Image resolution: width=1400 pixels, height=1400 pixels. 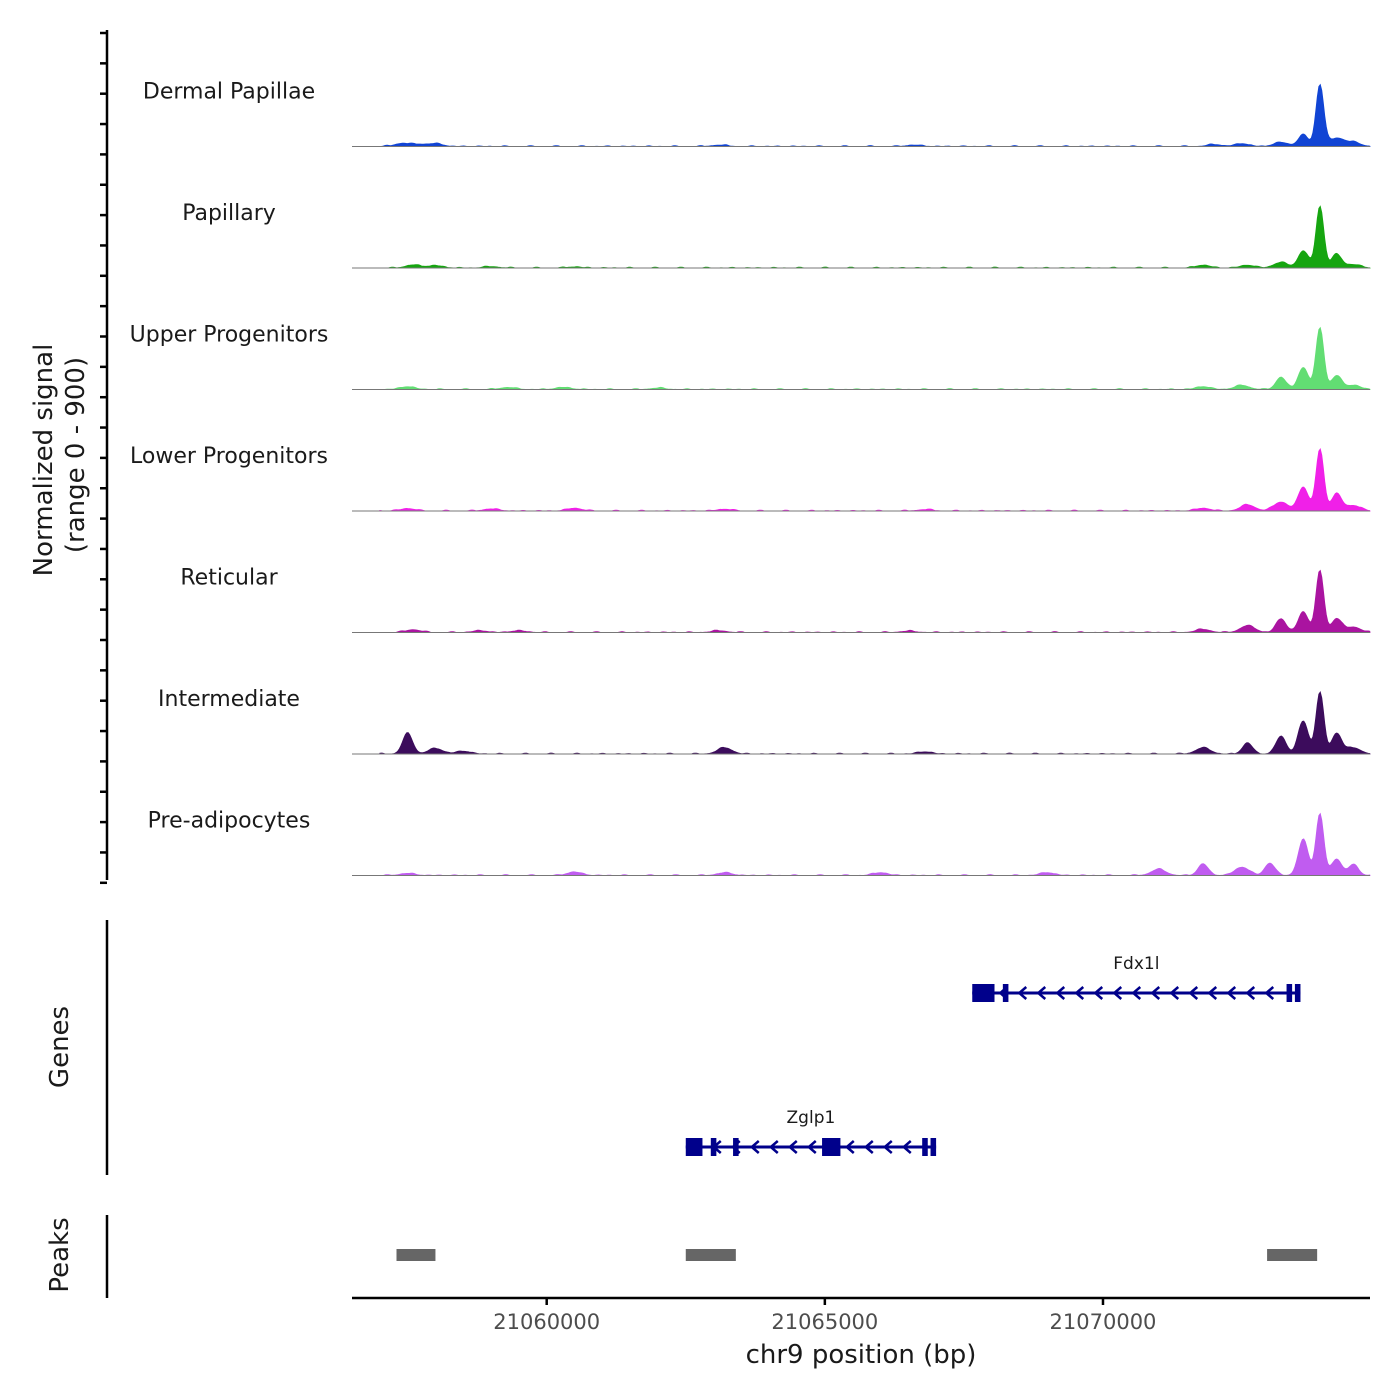 I want to click on x-axis-ticks: 21060000 21065000 21070000, so click(x=824, y=1316).